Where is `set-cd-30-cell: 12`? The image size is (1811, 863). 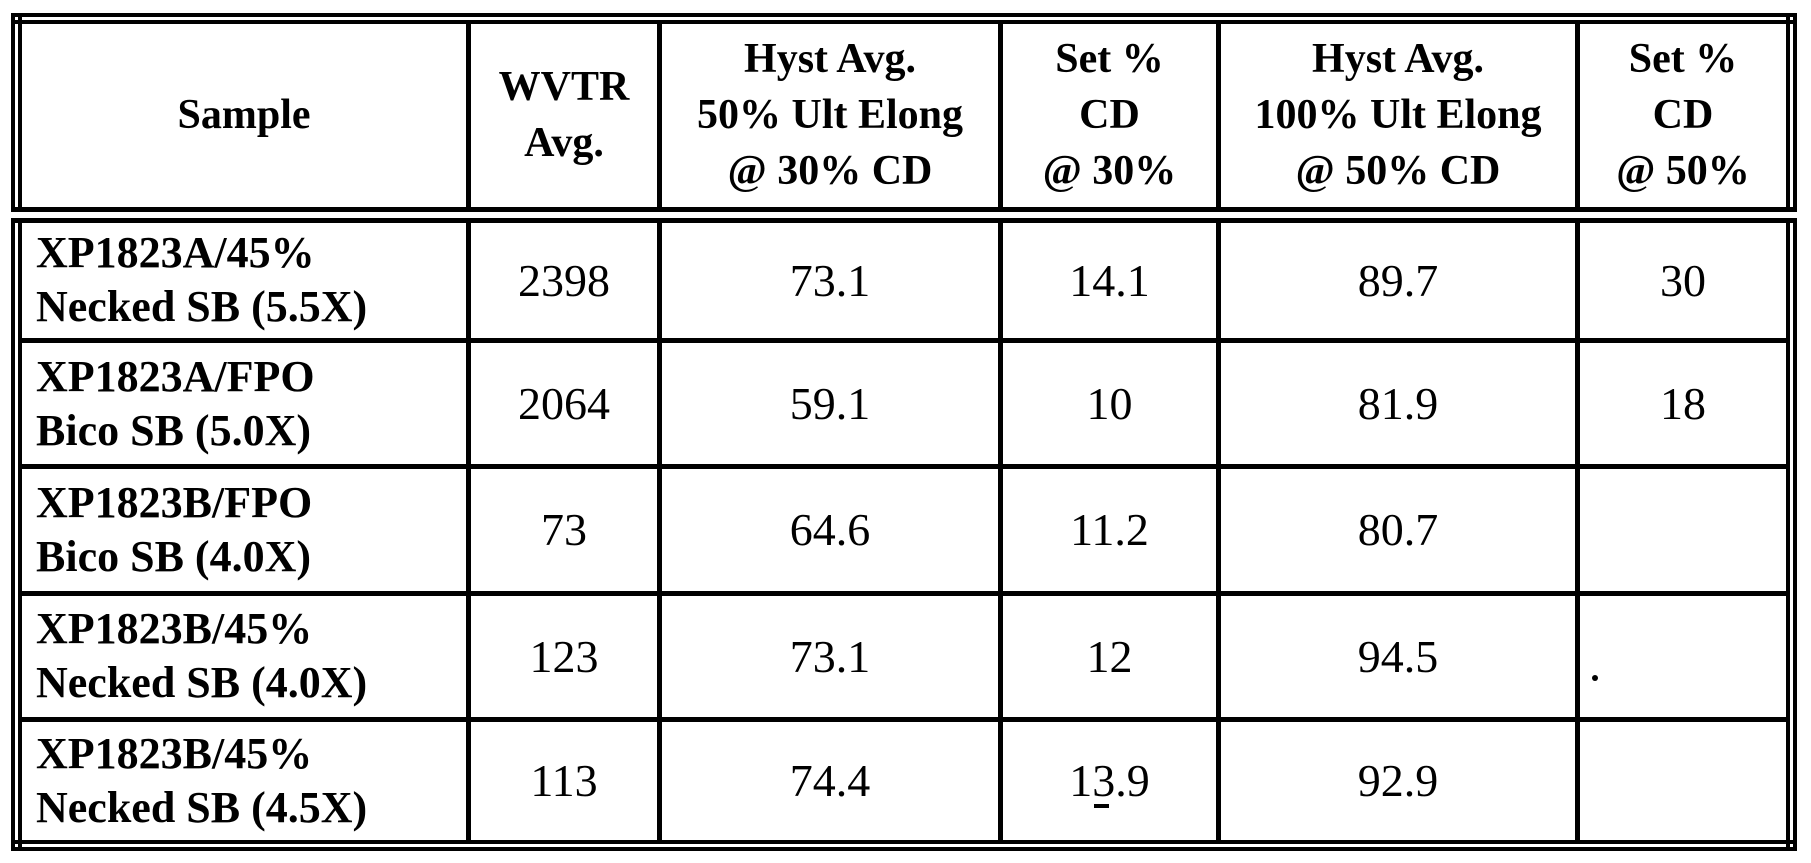
set-cd-30-cell: 12 is located at coordinates (1109, 656).